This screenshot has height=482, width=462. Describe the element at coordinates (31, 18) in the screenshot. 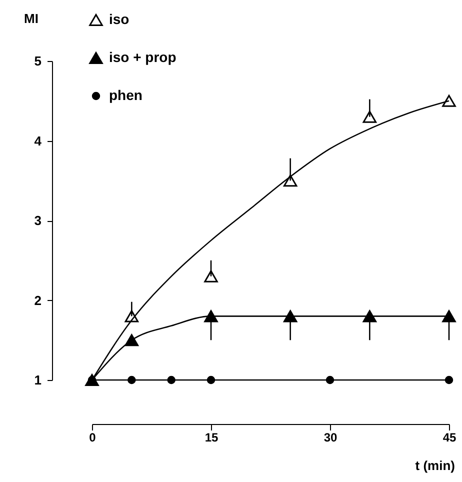

I see `y-axis-title: MI` at that location.